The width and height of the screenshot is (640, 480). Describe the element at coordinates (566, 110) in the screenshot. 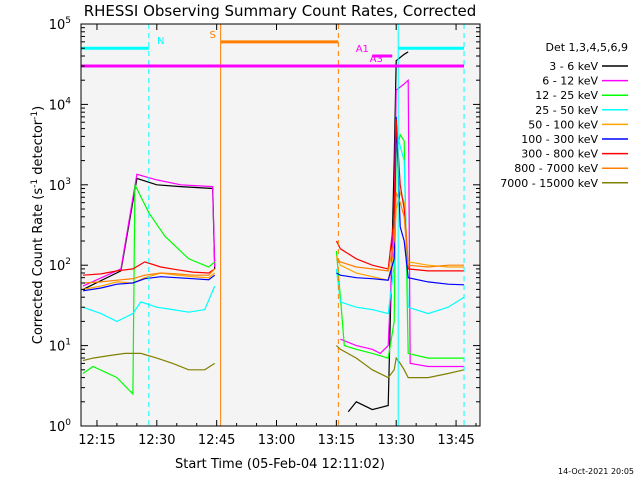

I see `legend-label-4: 25 - 50 keV` at that location.